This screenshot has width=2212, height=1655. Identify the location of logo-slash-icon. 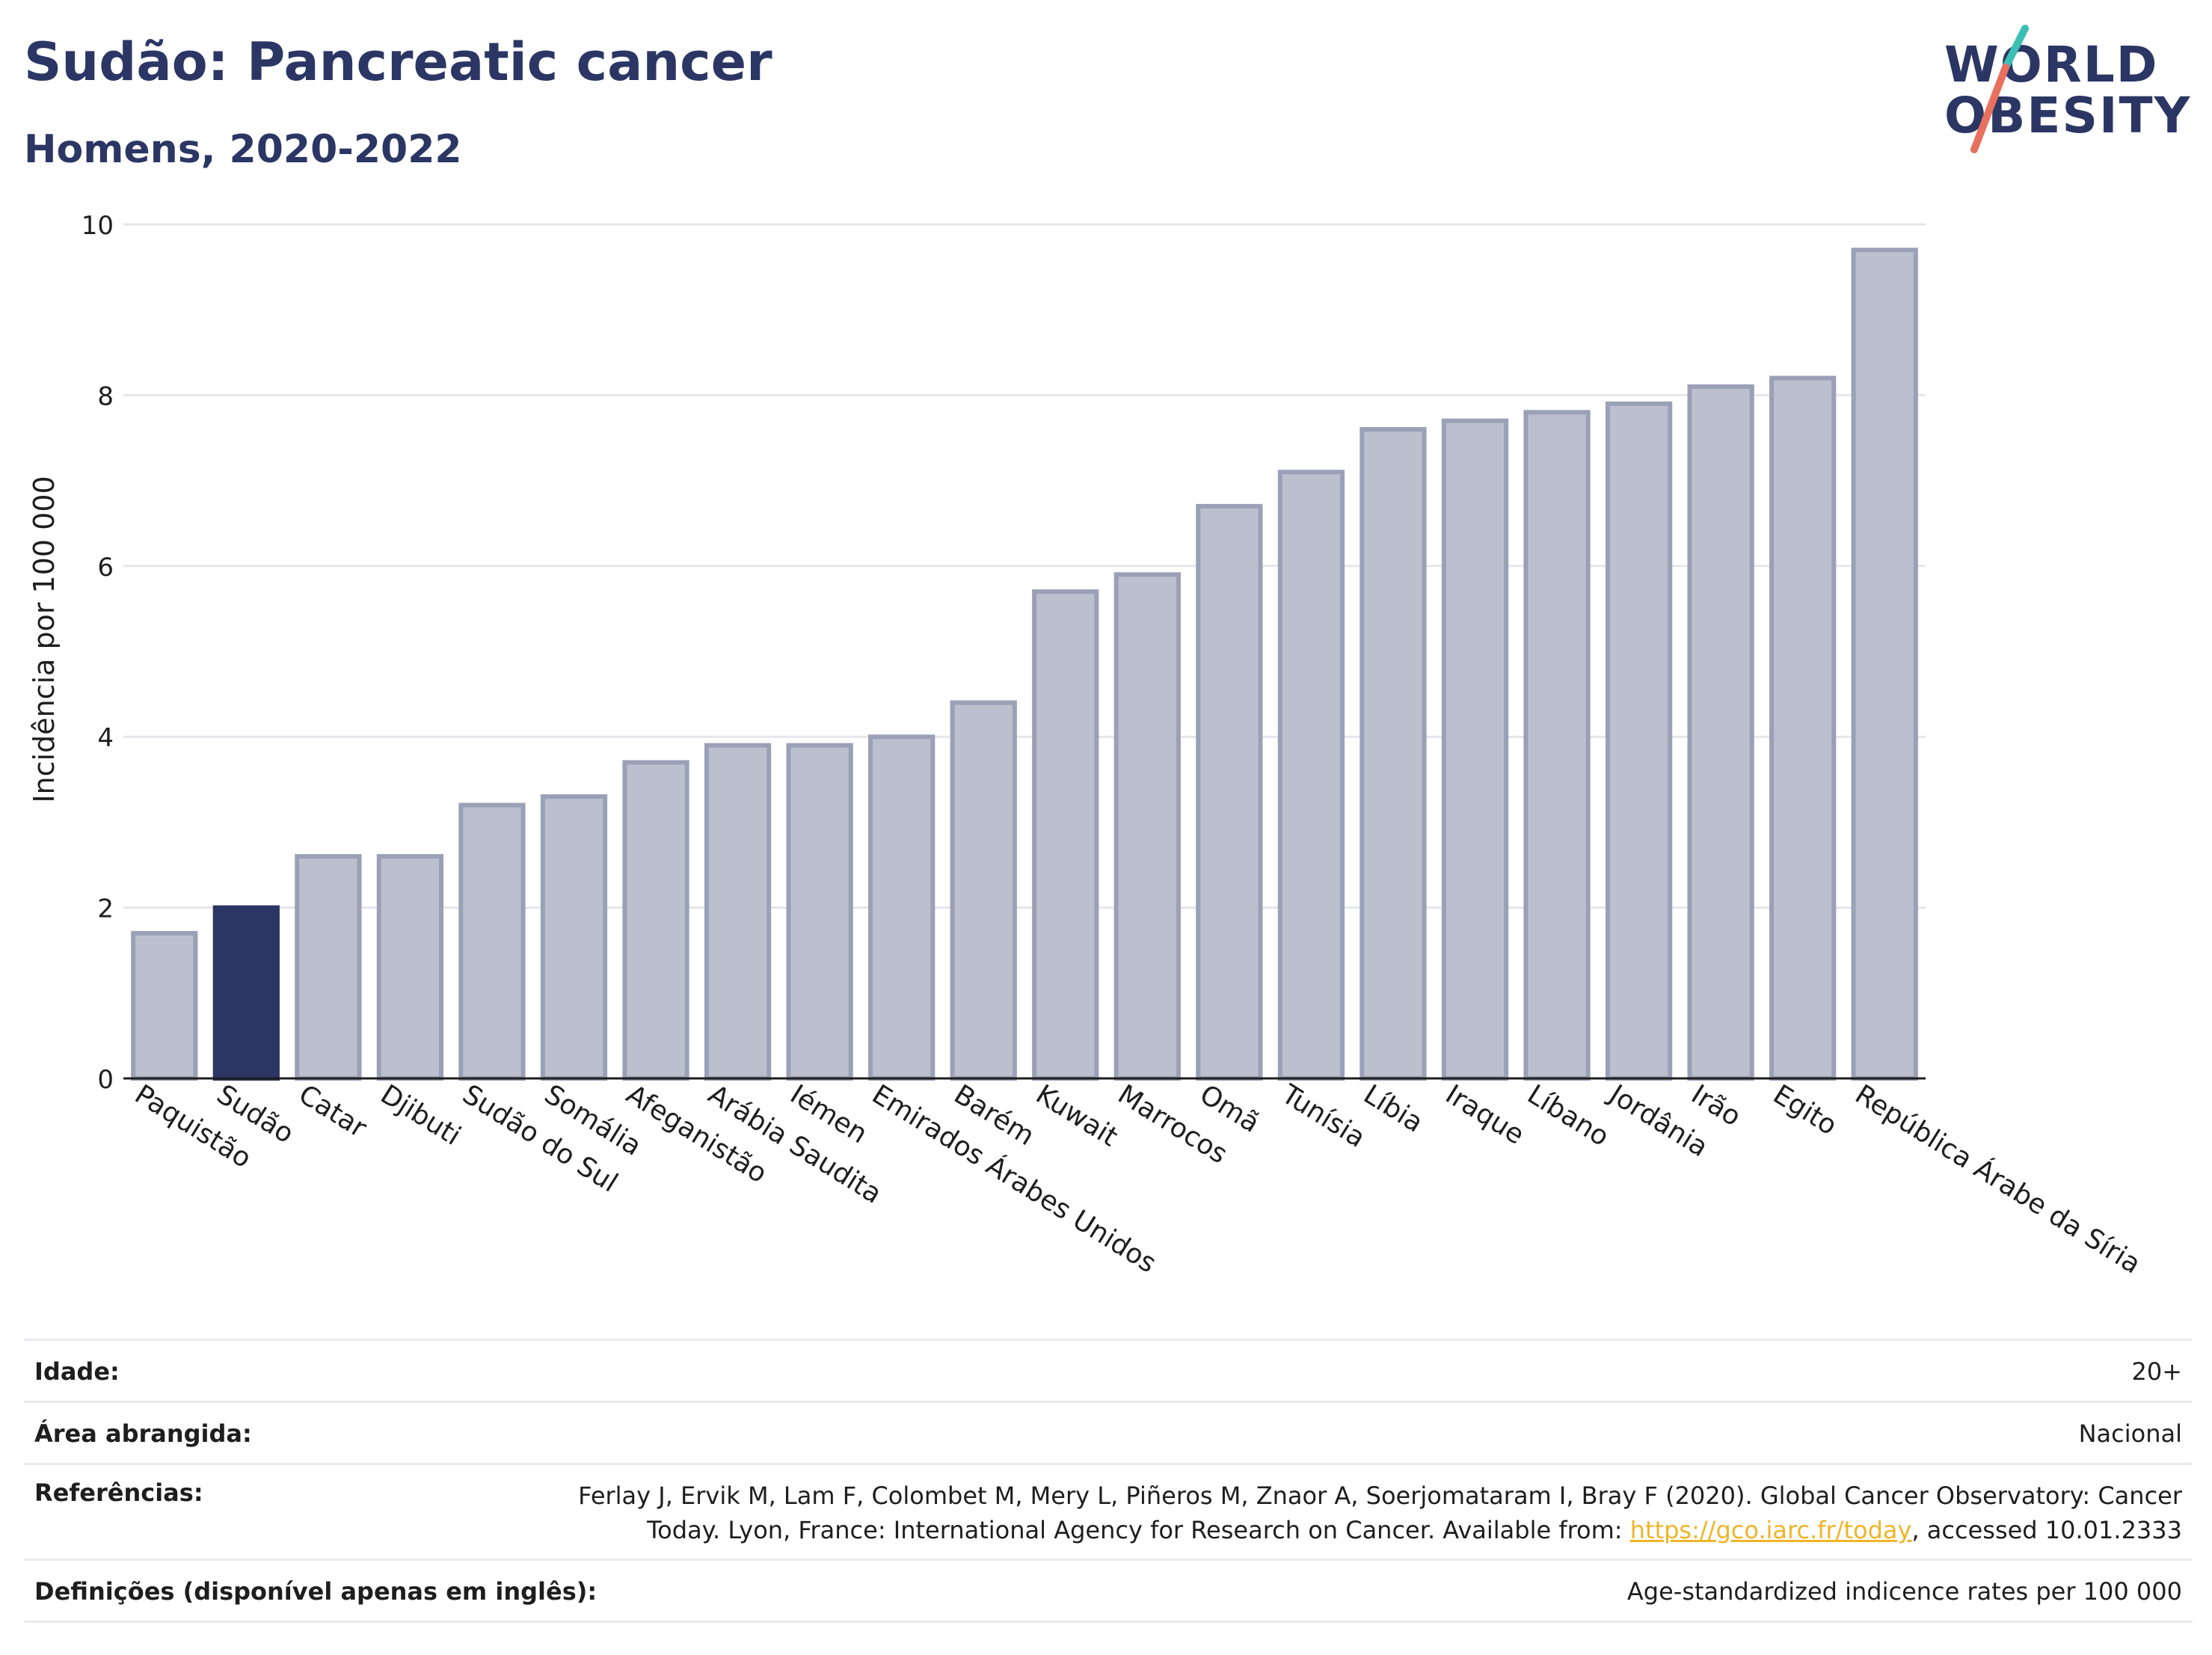
(2000, 89).